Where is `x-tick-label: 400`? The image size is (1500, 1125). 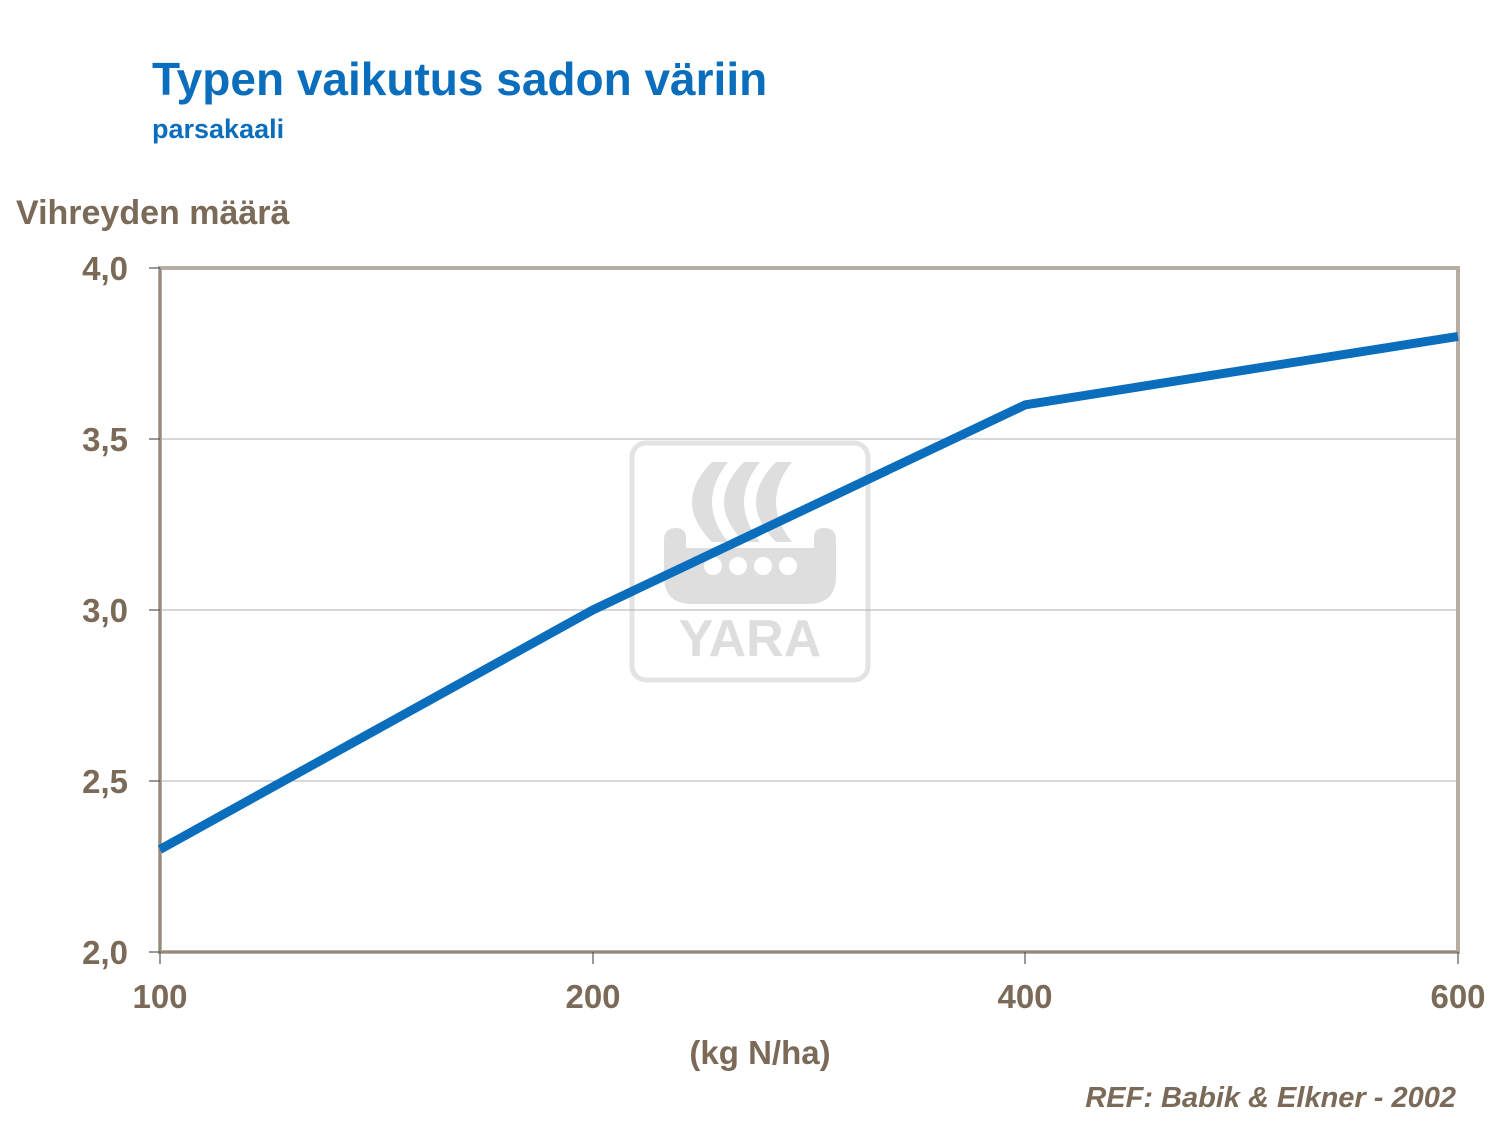 x-tick-label: 400 is located at coordinates (1025, 996).